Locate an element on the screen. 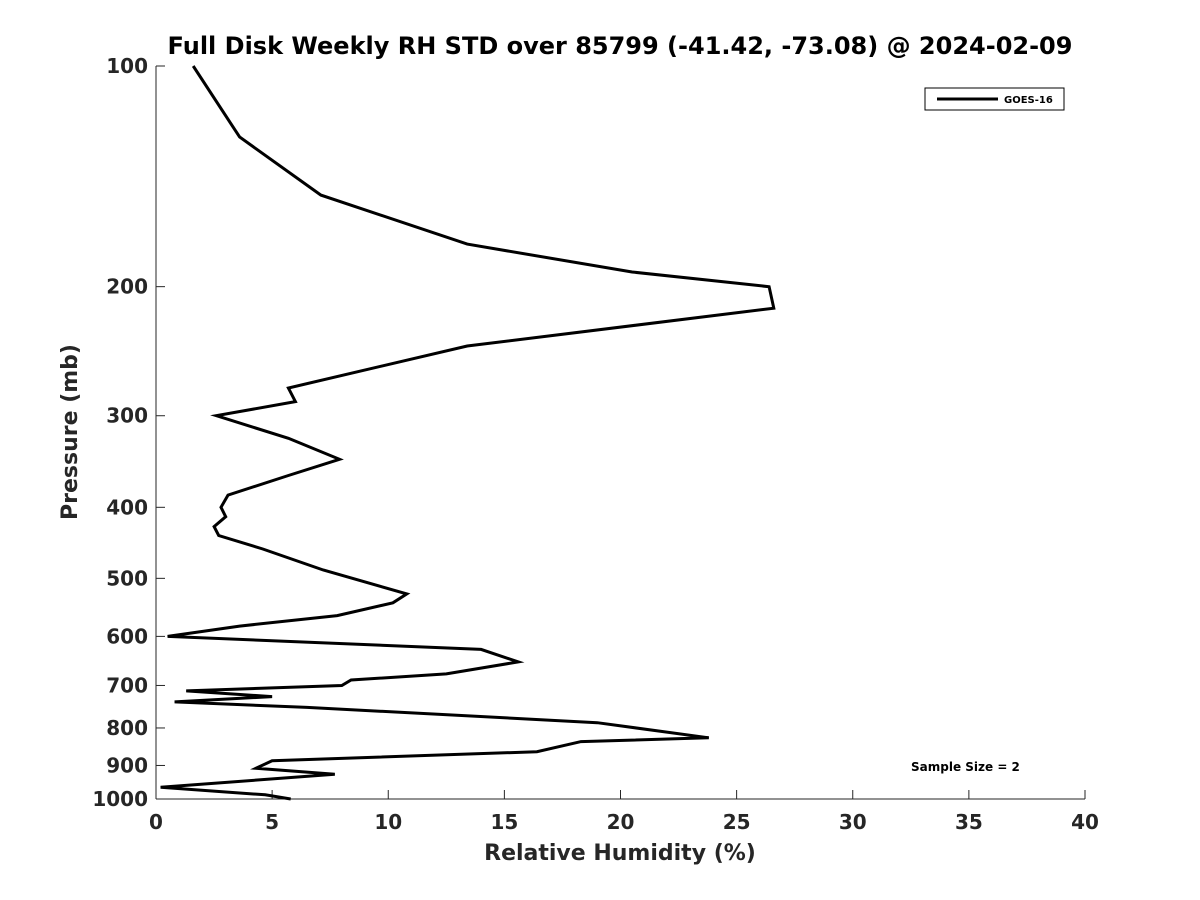 Image resolution: width=1200 pixels, height=900 pixels. x-tick-label: 0 is located at coordinates (156, 822).